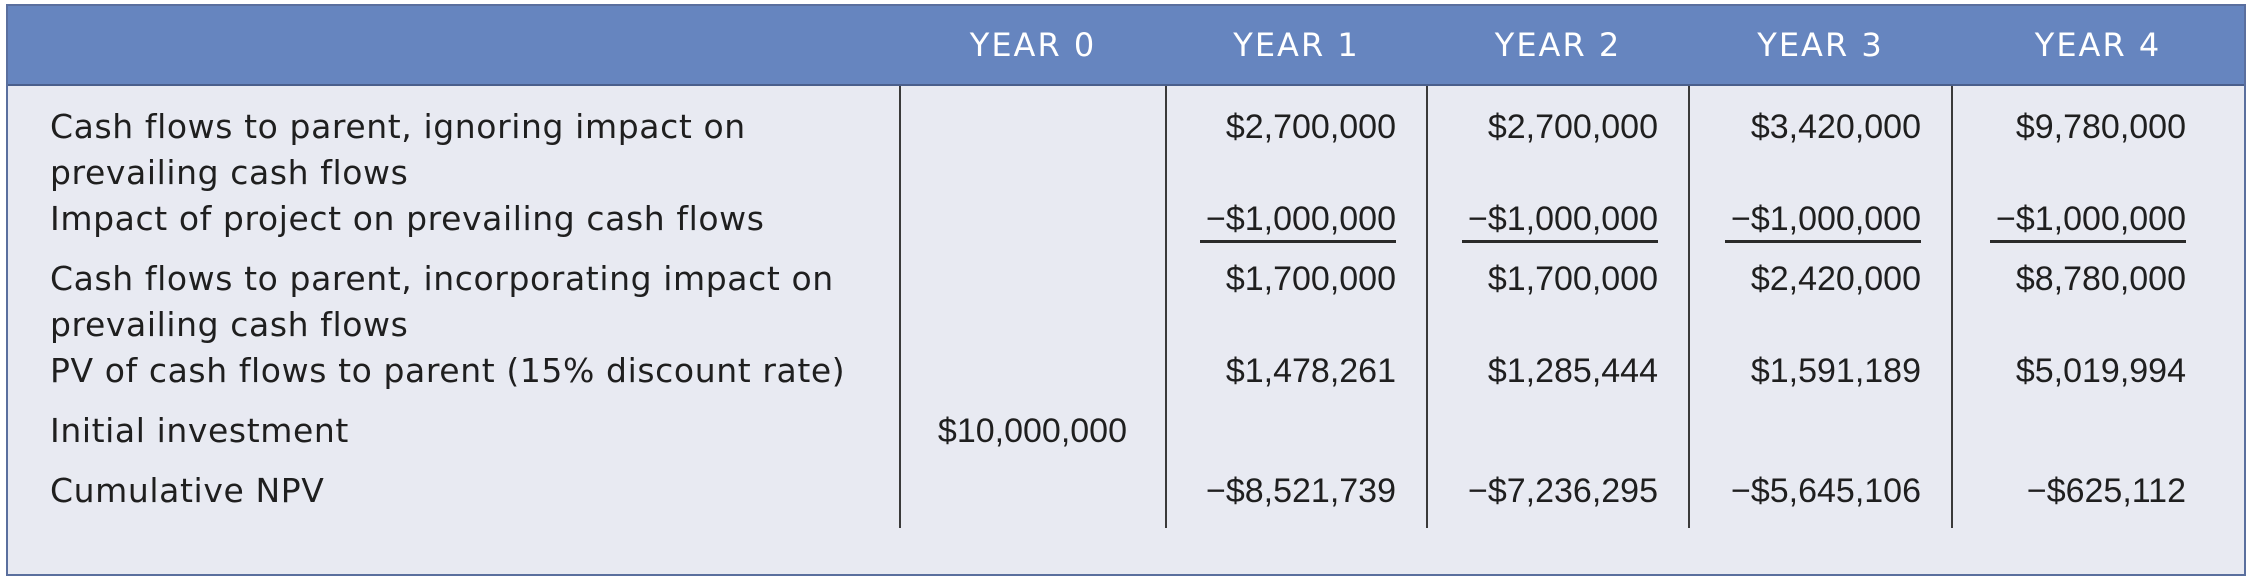 This screenshot has height=584, width=2254. Describe the element at coordinates (1820, 498) in the screenshot. I see `cell-year-3: −$5,645,106` at that location.